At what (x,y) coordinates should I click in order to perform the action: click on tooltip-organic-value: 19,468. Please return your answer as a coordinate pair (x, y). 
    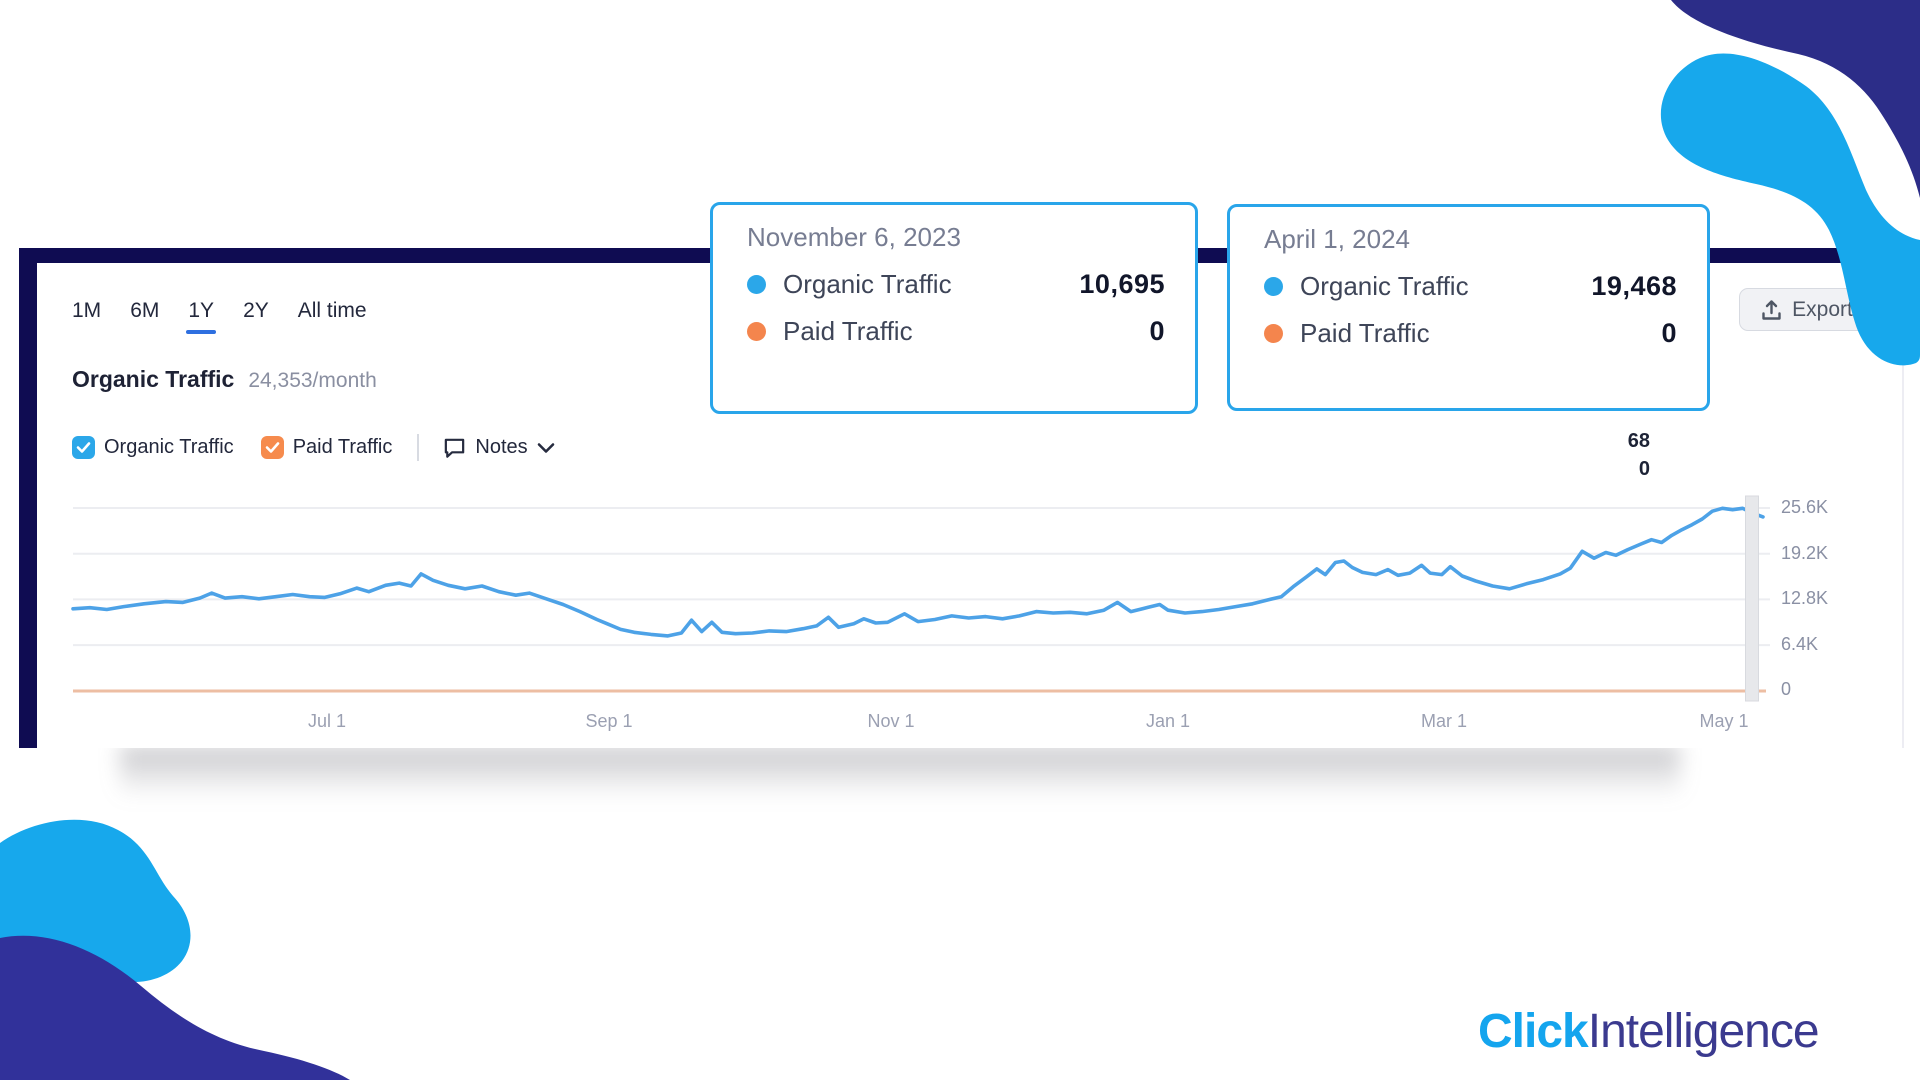
    Looking at the image, I should click on (1634, 286).